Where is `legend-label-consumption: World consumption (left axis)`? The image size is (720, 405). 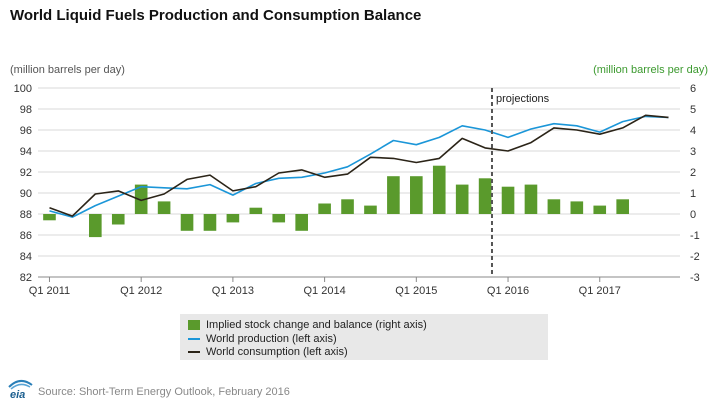 legend-label-consumption: World consumption (left axis) is located at coordinates (277, 352).